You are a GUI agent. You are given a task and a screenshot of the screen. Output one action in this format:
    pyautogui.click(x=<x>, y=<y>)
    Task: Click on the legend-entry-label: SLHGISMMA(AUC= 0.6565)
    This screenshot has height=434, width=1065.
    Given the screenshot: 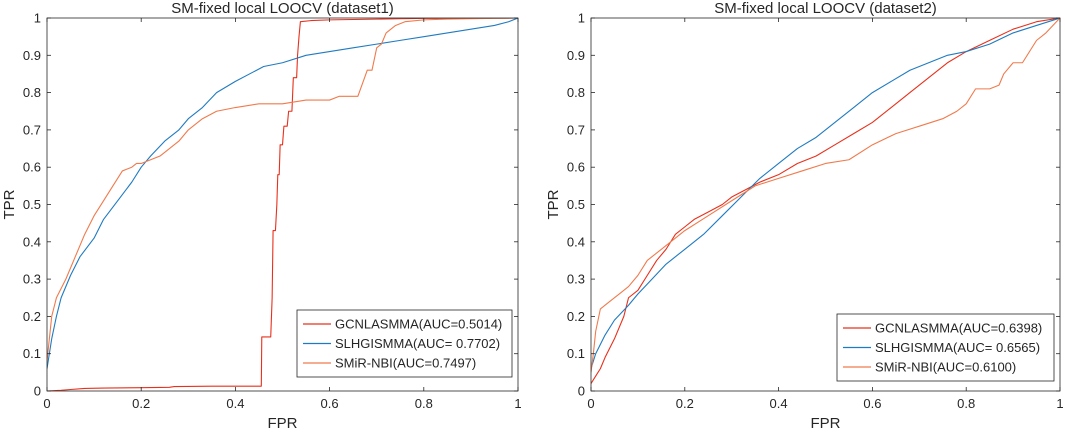 What is the action you would take?
    pyautogui.click(x=957, y=347)
    